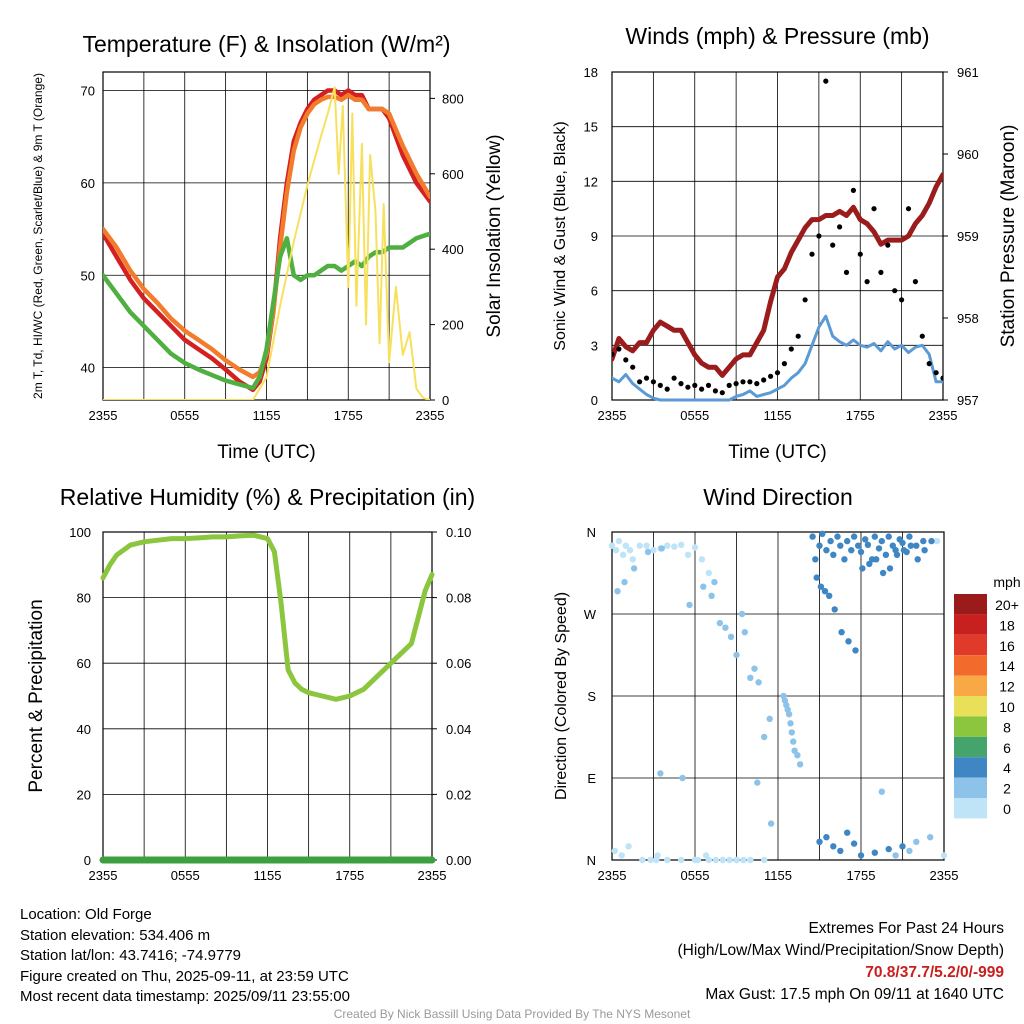  Describe the element at coordinates (131, 955) in the screenshot. I see `station-latlon: Station lat/lon: 43.7416; -74.9779` at that location.